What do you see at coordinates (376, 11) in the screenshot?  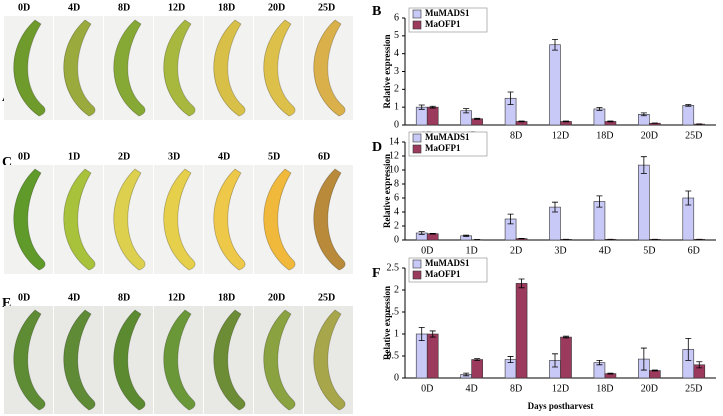 I see `panel-letter: B` at bounding box center [376, 11].